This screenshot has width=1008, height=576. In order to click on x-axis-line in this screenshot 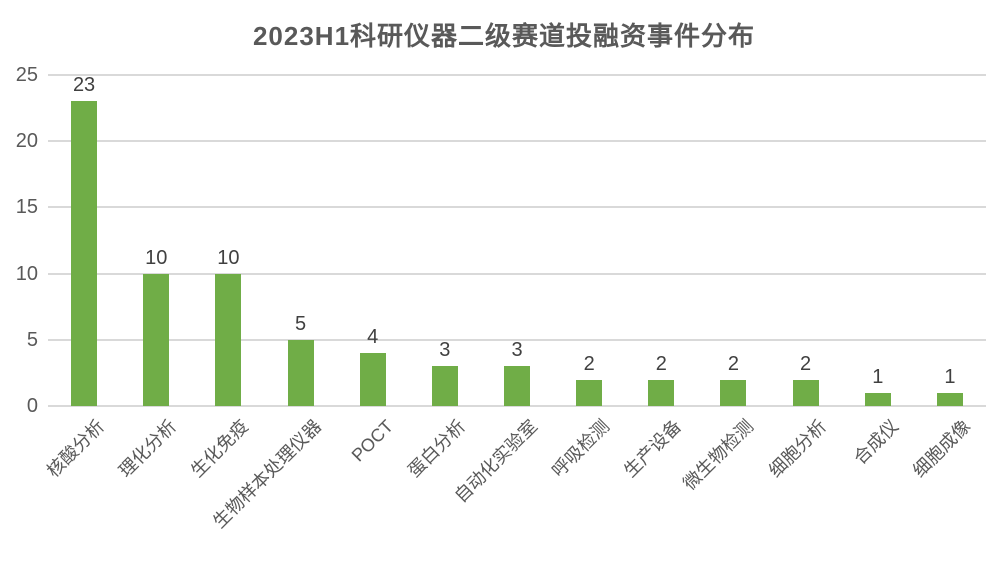, I will do `click(517, 406)`.